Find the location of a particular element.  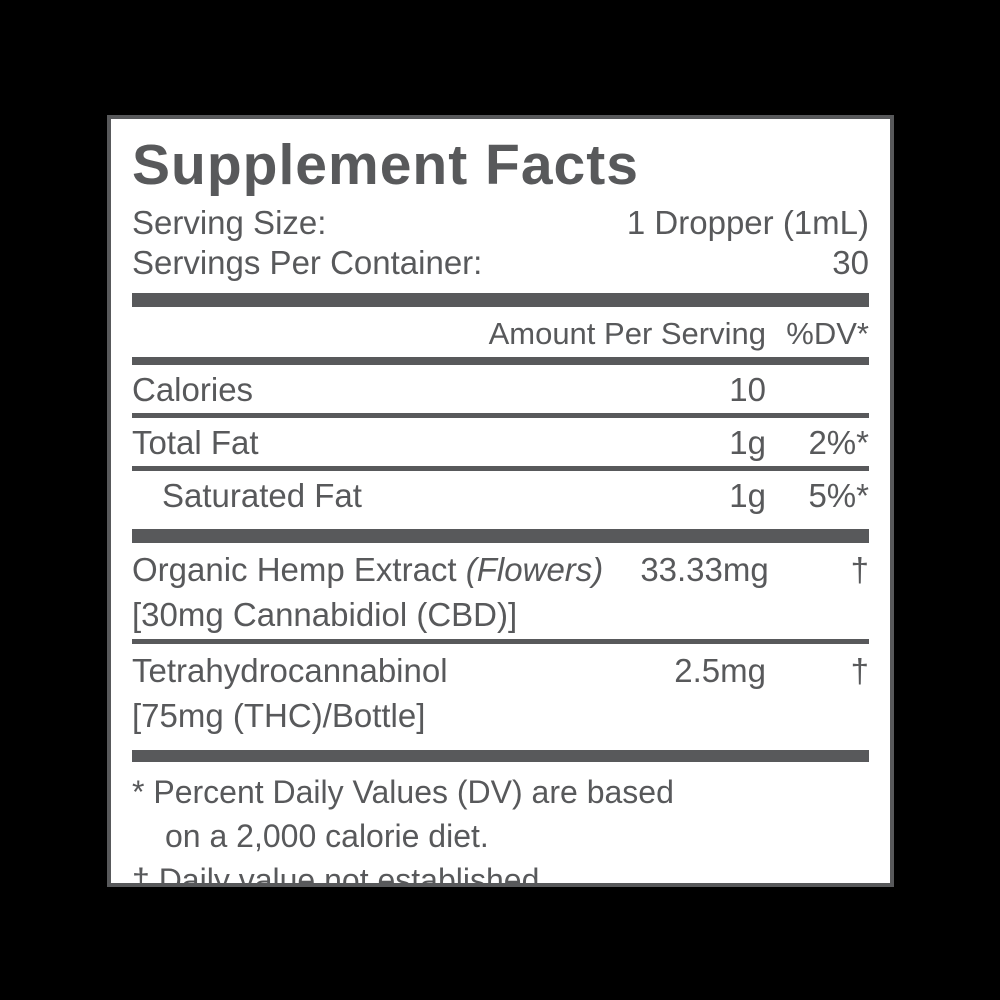

nutrient-name: Organic Hemp Extract (Flowers) is located at coordinates (367, 570).